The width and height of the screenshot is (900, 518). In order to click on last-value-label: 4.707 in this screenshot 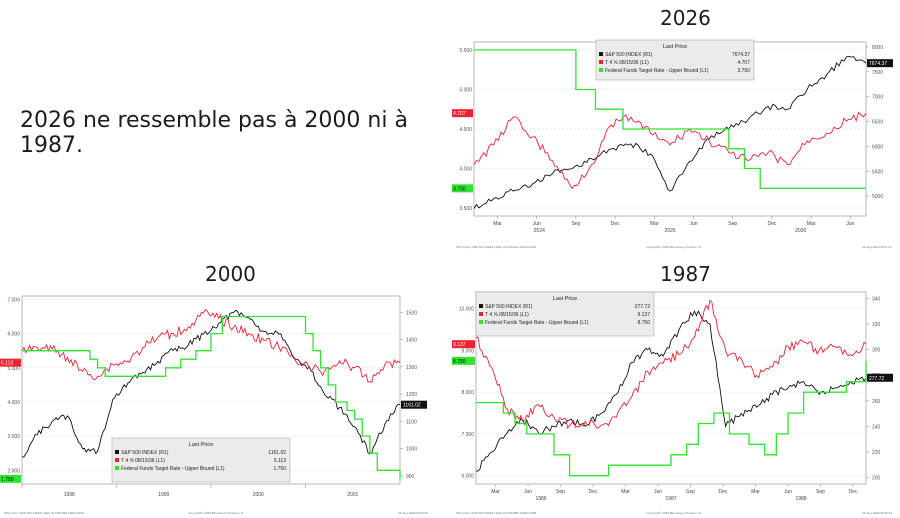, I will do `click(459, 114)`.